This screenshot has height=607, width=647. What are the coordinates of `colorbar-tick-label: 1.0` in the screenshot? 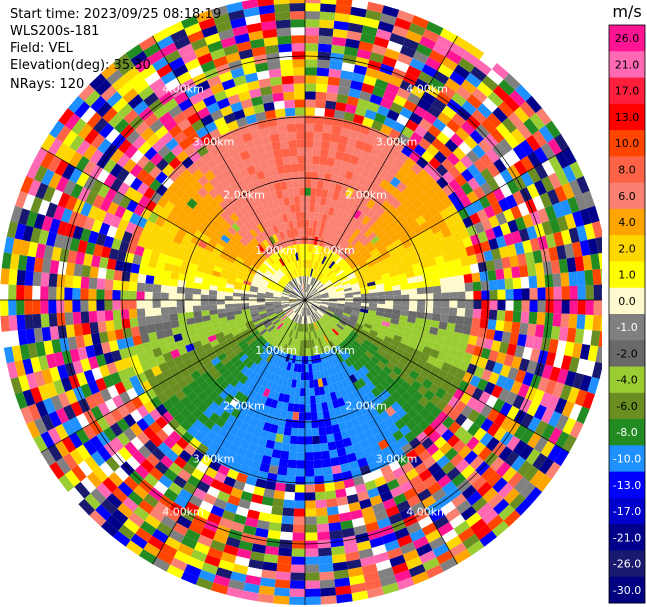 It's located at (627, 275).